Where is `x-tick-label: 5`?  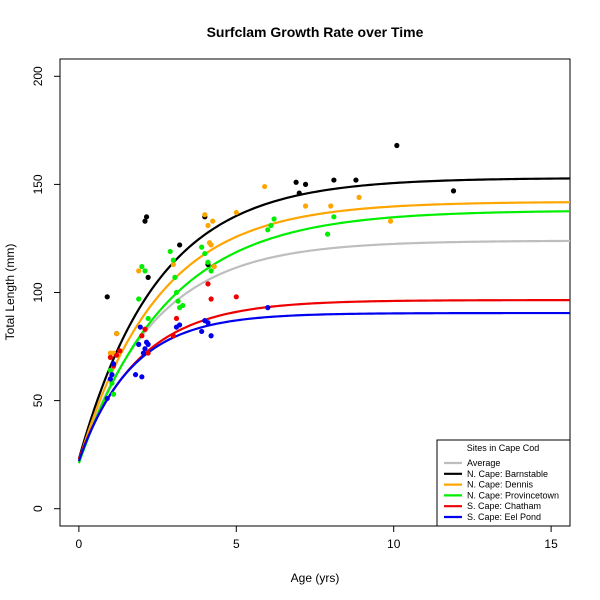 x-tick-label: 5 is located at coordinates (236, 544).